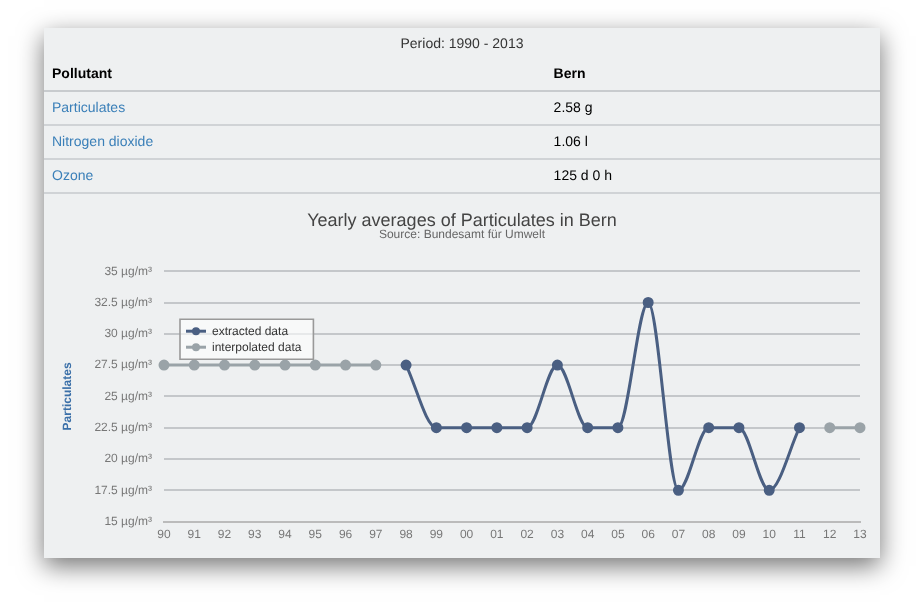  I want to click on chart-title: Yearly averages of Particulates in Bern, so click(462, 220).